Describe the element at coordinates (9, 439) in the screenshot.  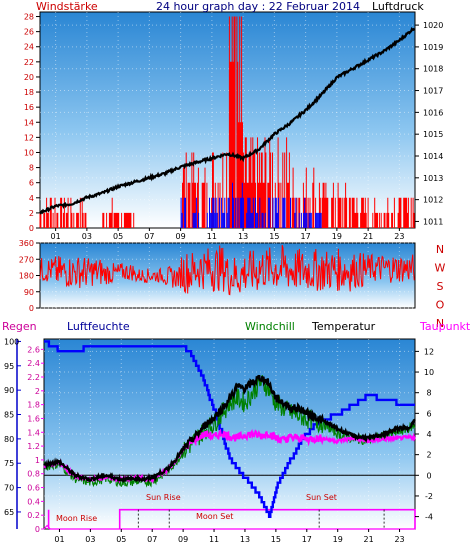
I see `humidity-tick-label: 80` at that location.